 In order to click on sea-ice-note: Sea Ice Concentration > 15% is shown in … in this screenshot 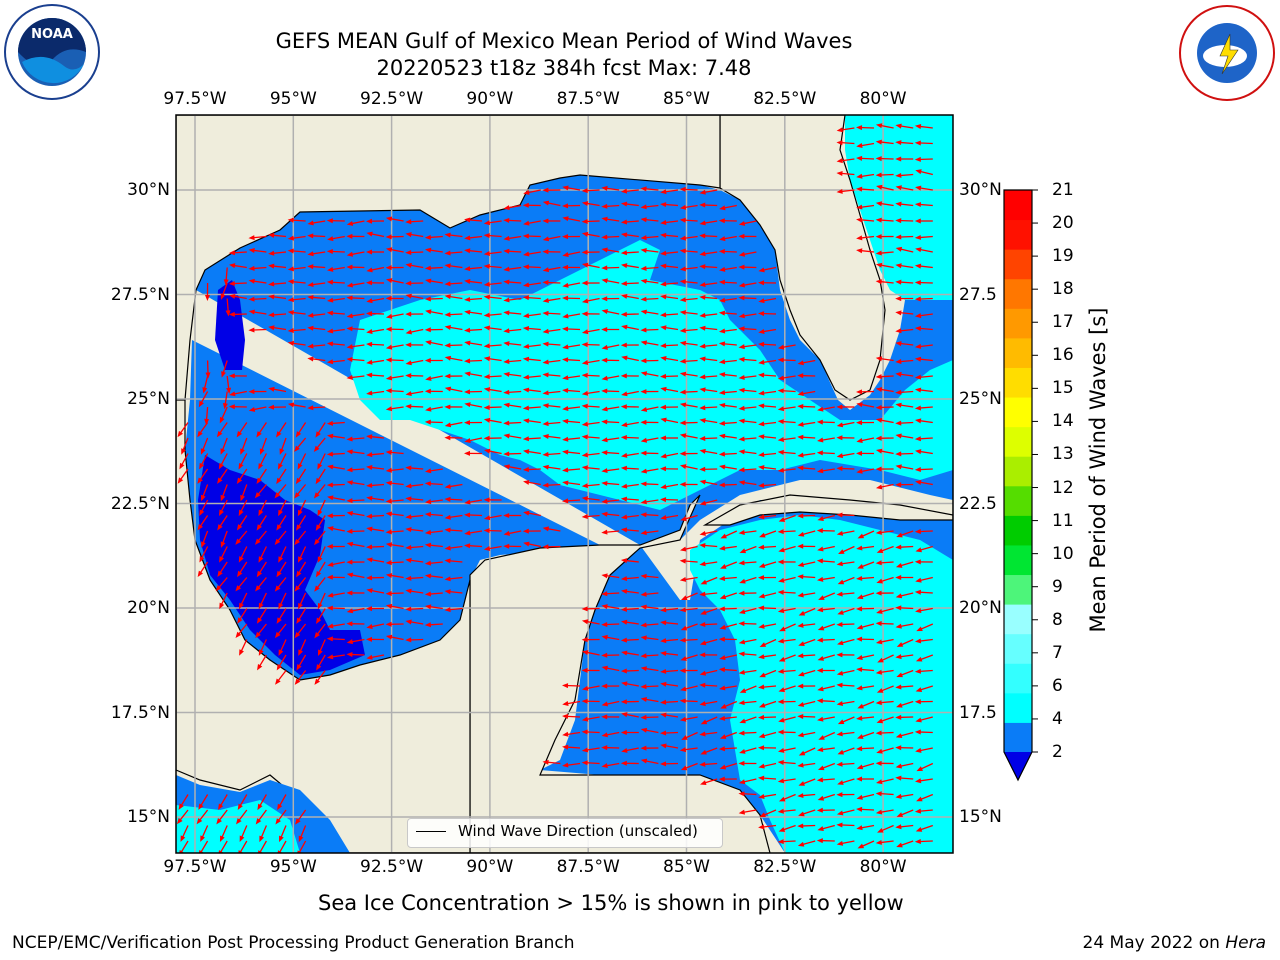, I will do `click(611, 903)`.